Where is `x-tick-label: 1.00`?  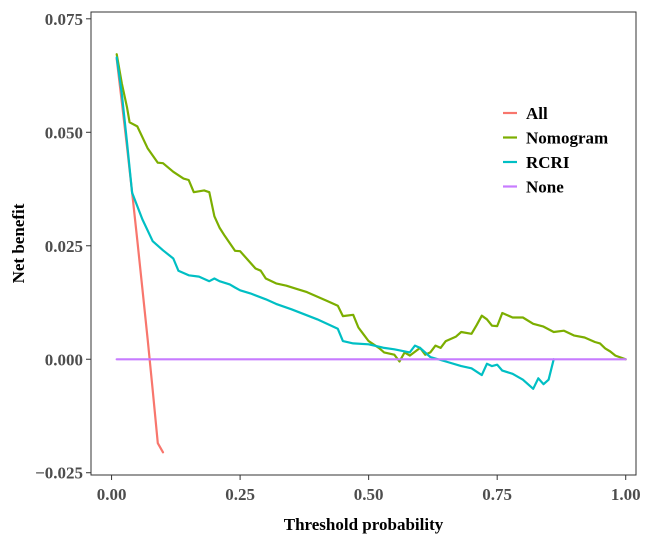
x-tick-label: 1.00 is located at coordinates (626, 494).